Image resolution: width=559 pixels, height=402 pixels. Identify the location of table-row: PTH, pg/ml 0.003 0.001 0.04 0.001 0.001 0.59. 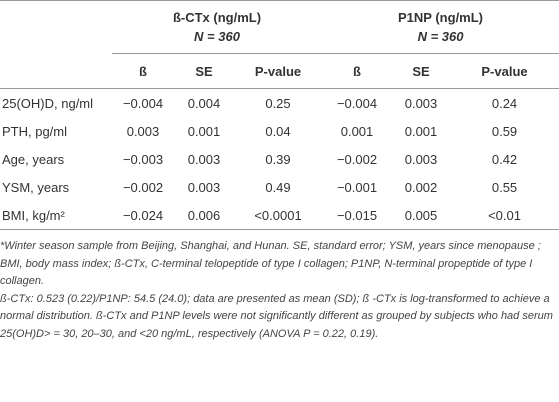
(279, 131).